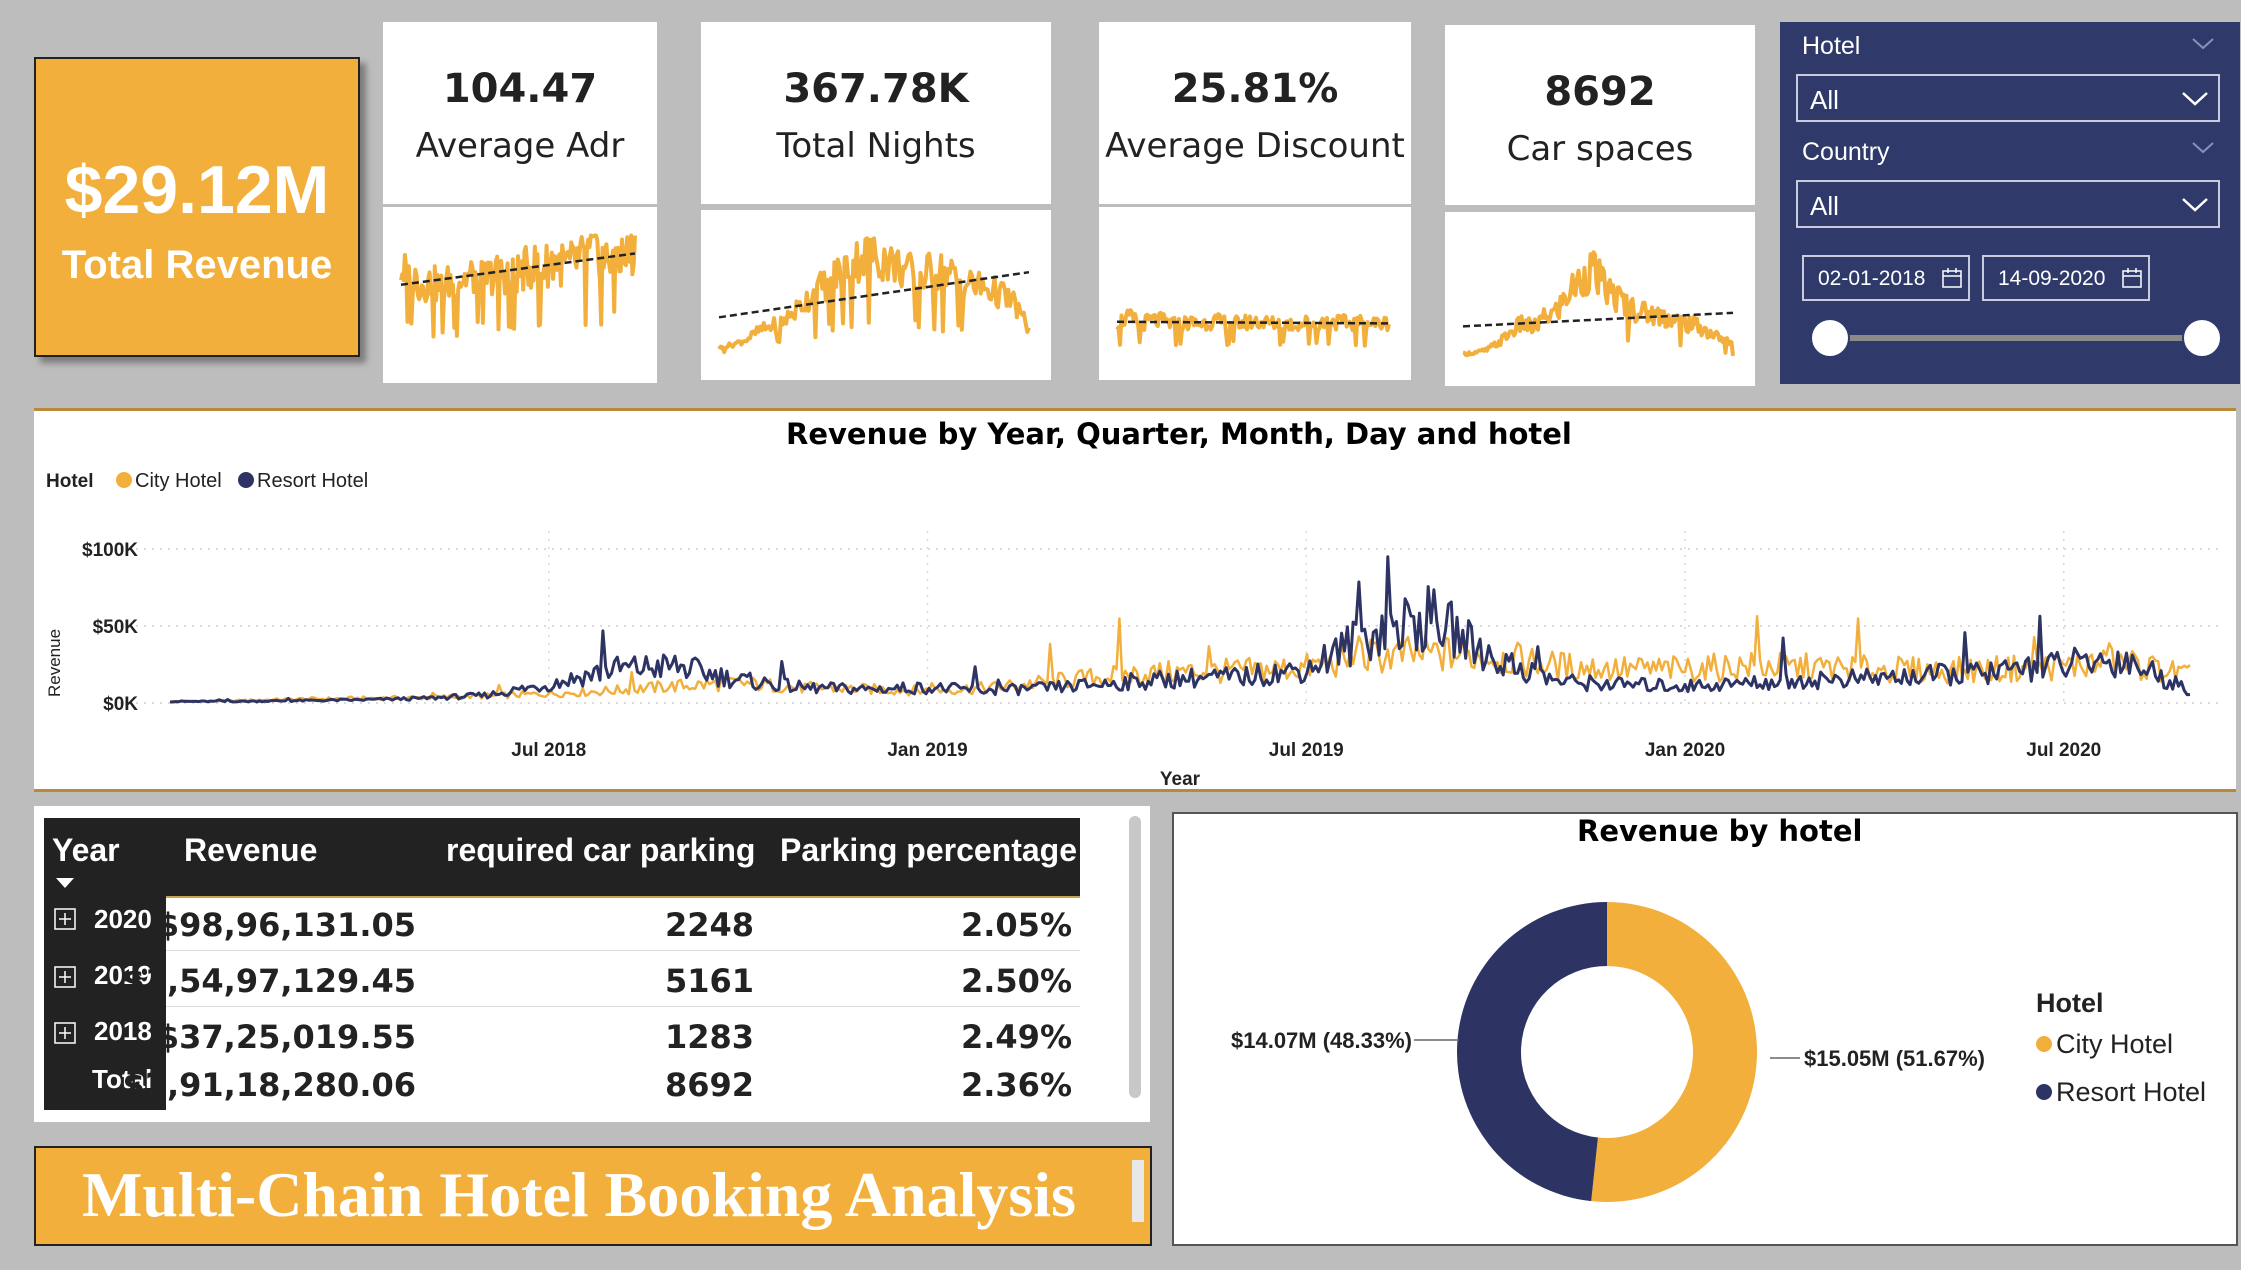 This screenshot has width=2241, height=1270. I want to click on donut-legend-marker-city, so click(2044, 1044).